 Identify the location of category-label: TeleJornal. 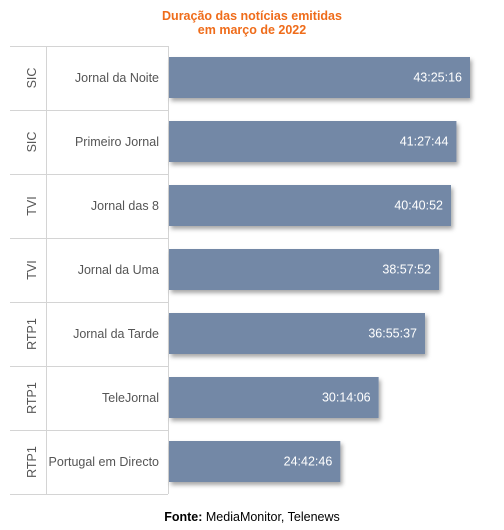
(130, 398).